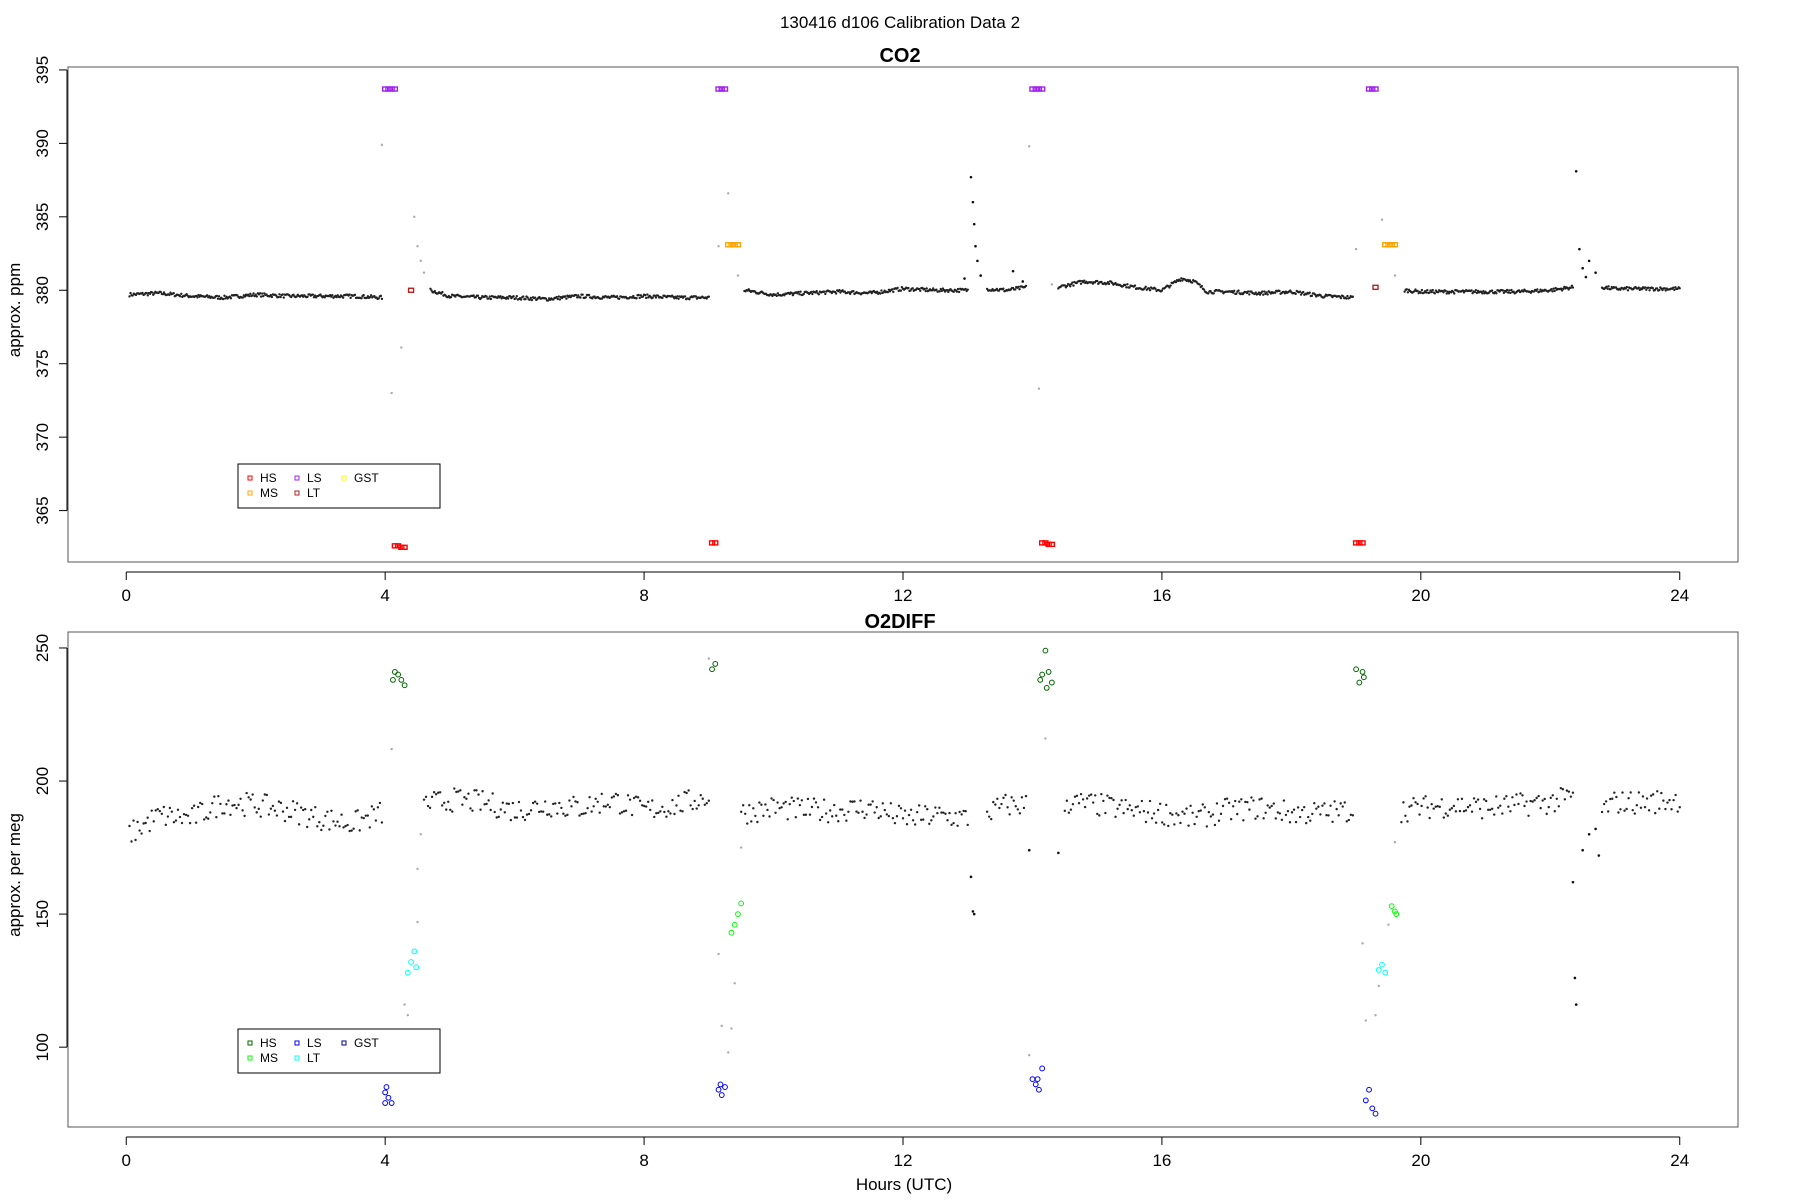  Describe the element at coordinates (314, 478) in the screenshot. I see `co2-legend-label-ls: LS` at that location.